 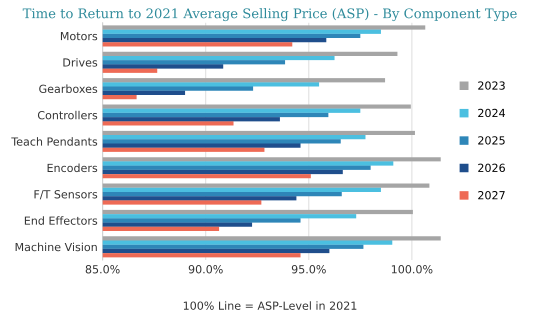 What do you see at coordinates (492, 113) in the screenshot?
I see `legend-label: 2024` at bounding box center [492, 113].